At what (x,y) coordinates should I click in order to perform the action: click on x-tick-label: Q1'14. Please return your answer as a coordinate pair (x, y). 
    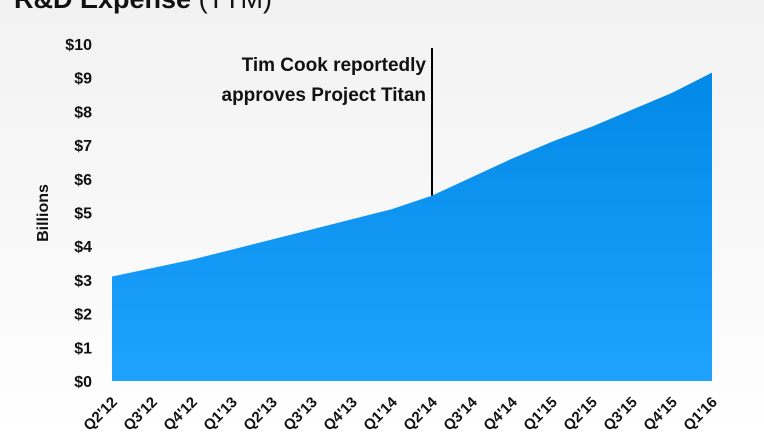
    Looking at the image, I should click on (380, 412).